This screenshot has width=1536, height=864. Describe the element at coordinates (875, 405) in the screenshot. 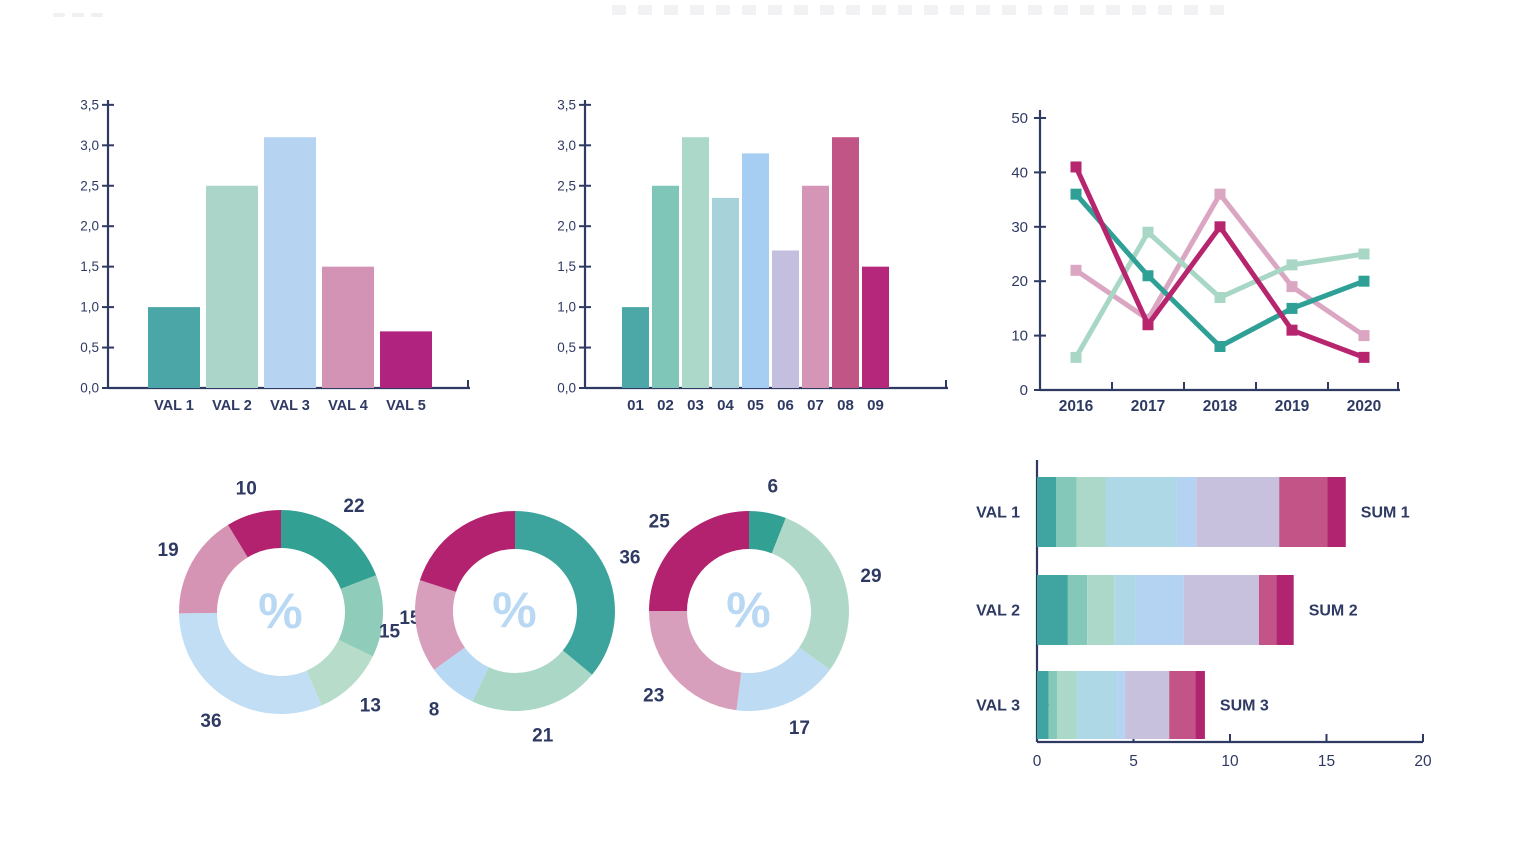

I see `category-label: 09` at that location.